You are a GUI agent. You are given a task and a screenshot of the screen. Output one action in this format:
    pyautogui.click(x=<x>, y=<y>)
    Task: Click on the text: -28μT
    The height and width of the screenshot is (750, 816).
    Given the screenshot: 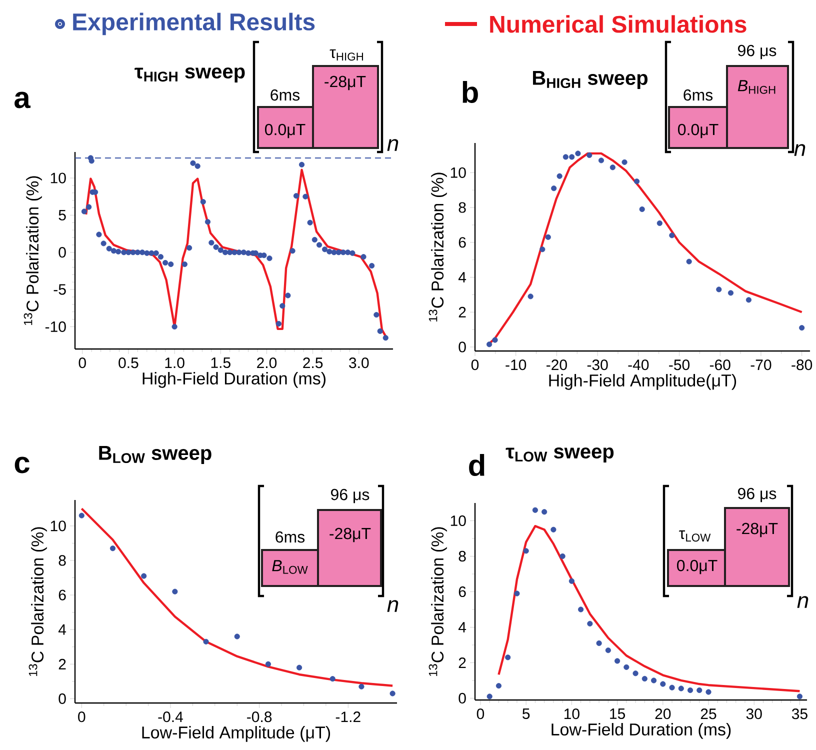 What is the action you would take?
    pyautogui.click(x=345, y=83)
    